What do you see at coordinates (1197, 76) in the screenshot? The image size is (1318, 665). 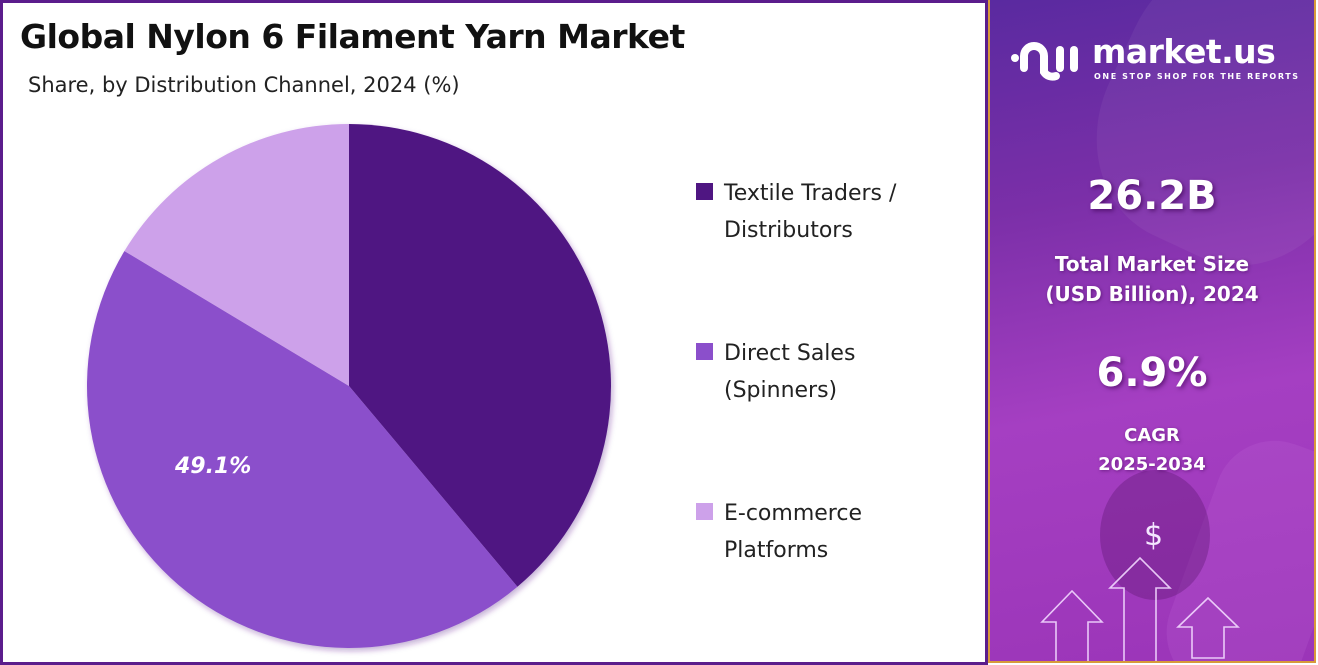 I see `brand-tagline: ONE STOP SHOP FOR THE REPORTS` at bounding box center [1197, 76].